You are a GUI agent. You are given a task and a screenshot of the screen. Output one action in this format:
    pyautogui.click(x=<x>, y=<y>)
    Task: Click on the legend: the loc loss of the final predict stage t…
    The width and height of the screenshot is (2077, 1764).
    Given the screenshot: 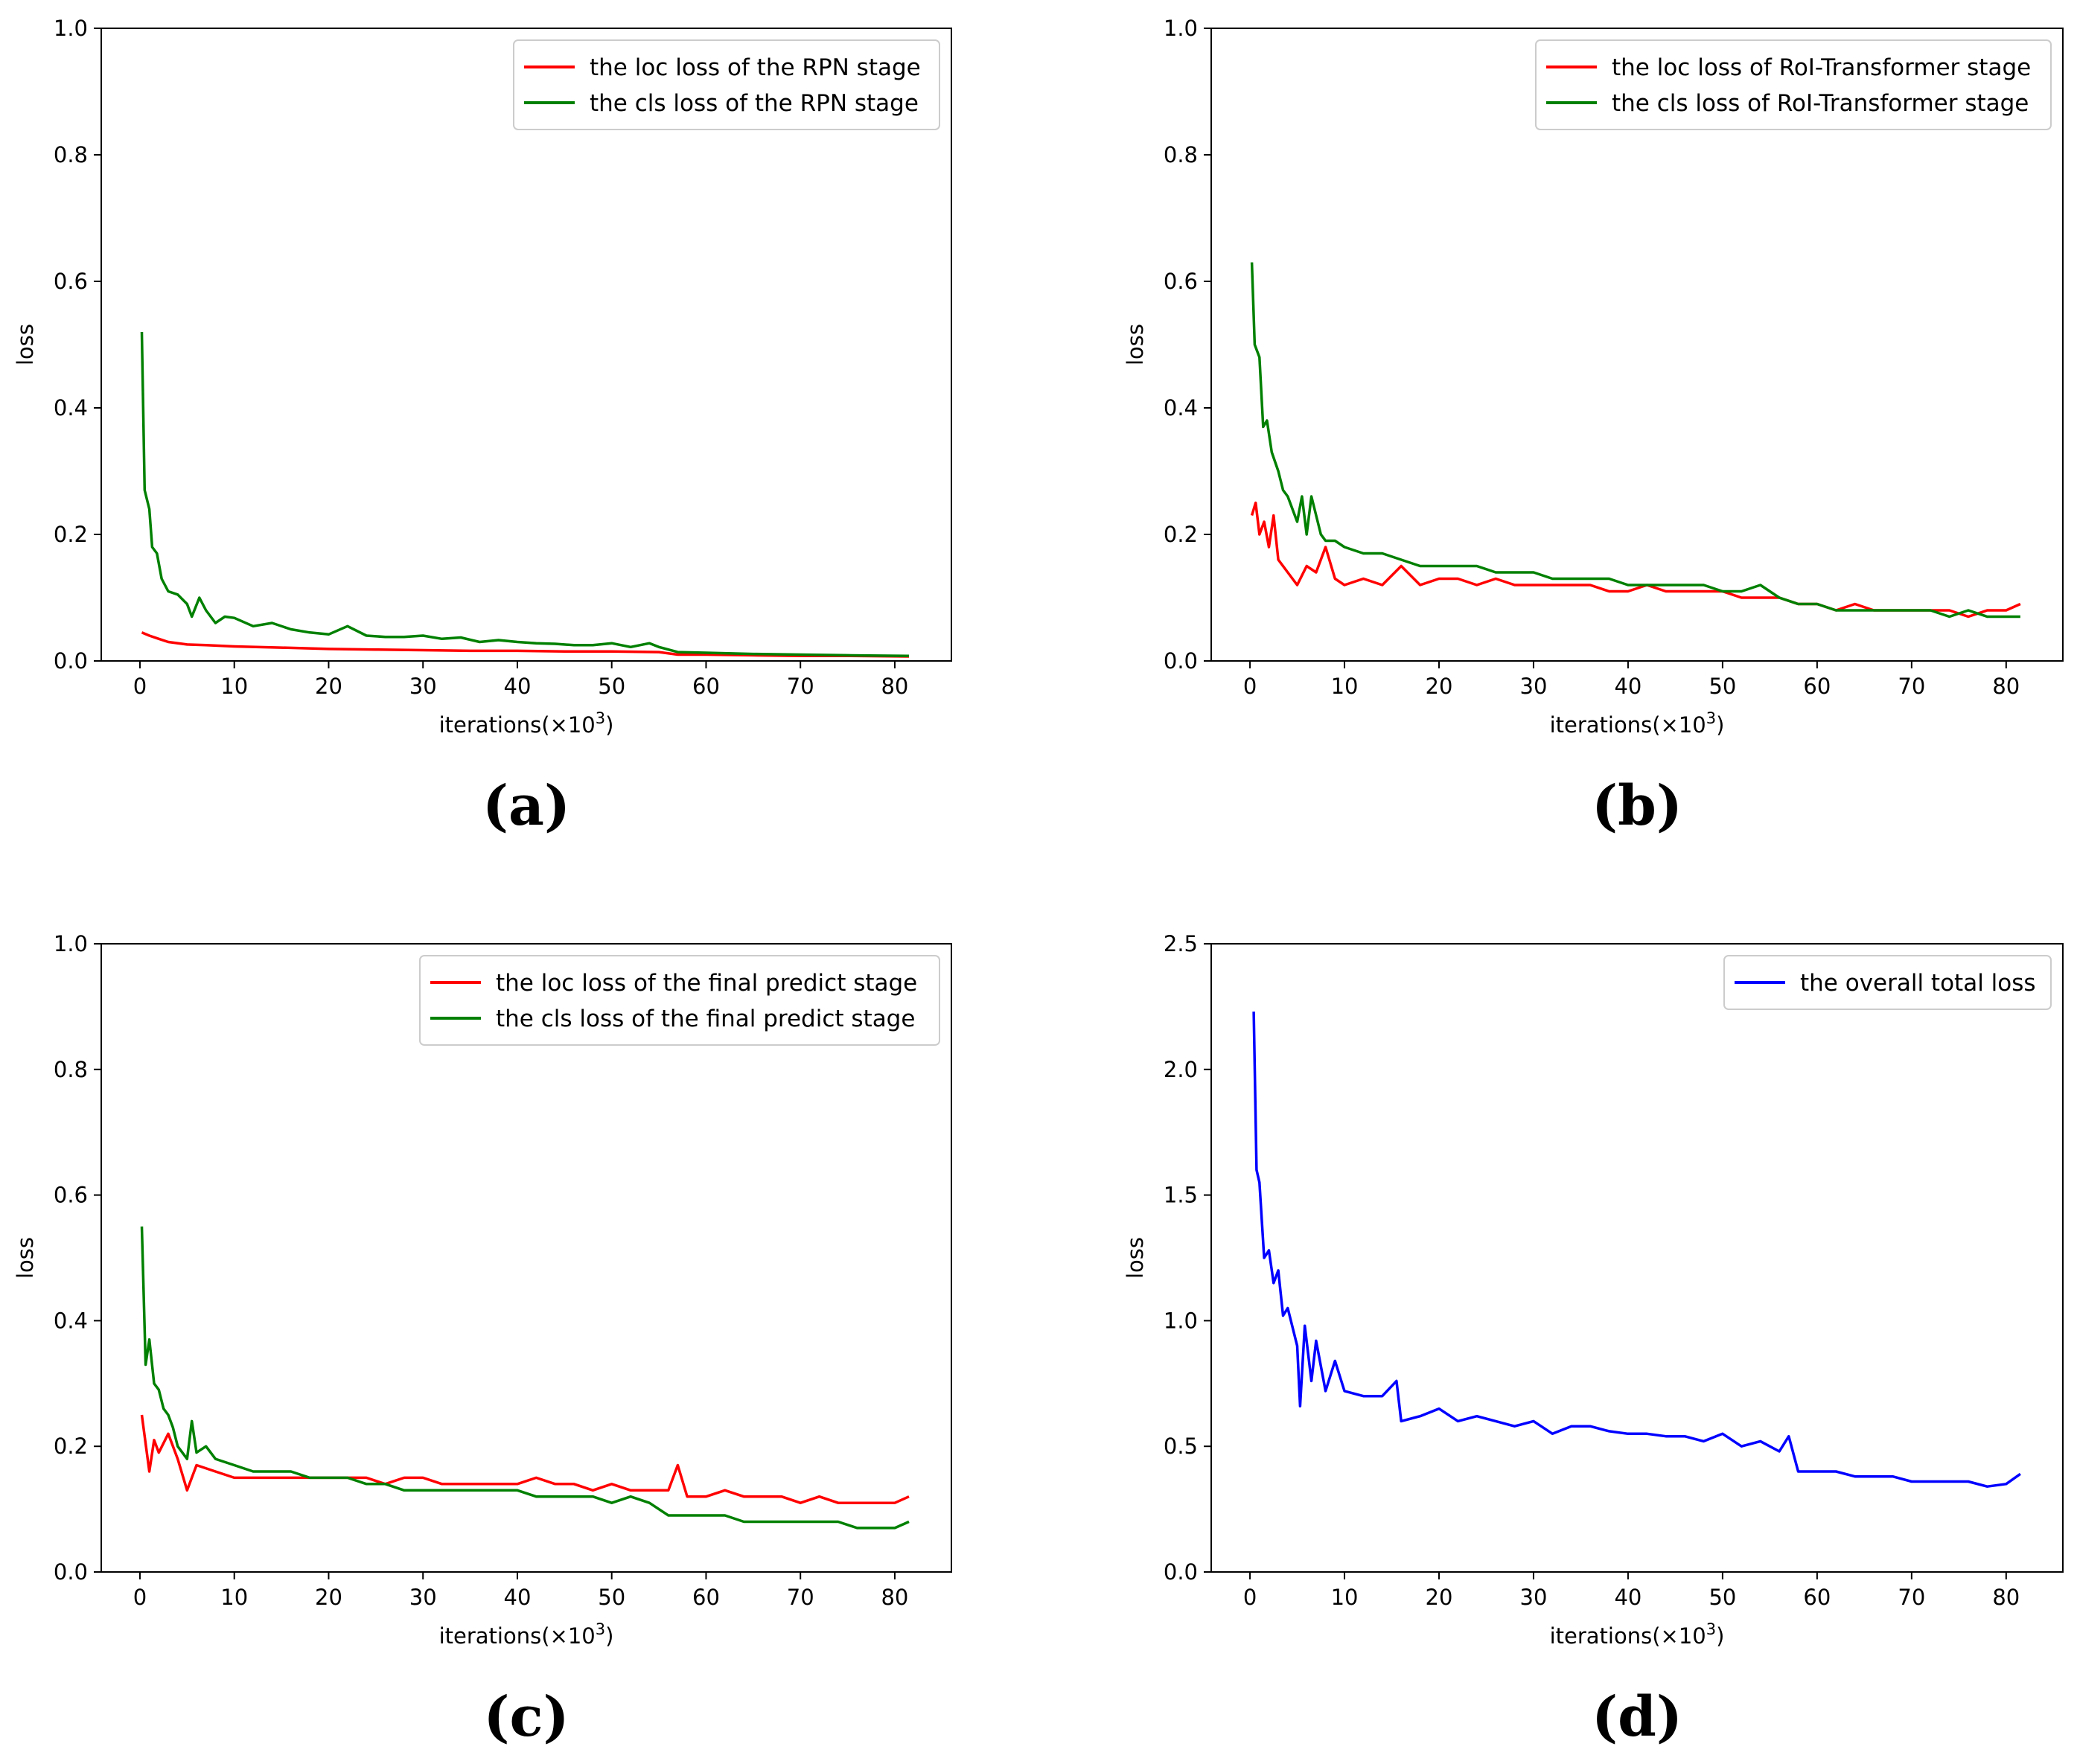 What is the action you would take?
    pyautogui.click(x=680, y=1000)
    